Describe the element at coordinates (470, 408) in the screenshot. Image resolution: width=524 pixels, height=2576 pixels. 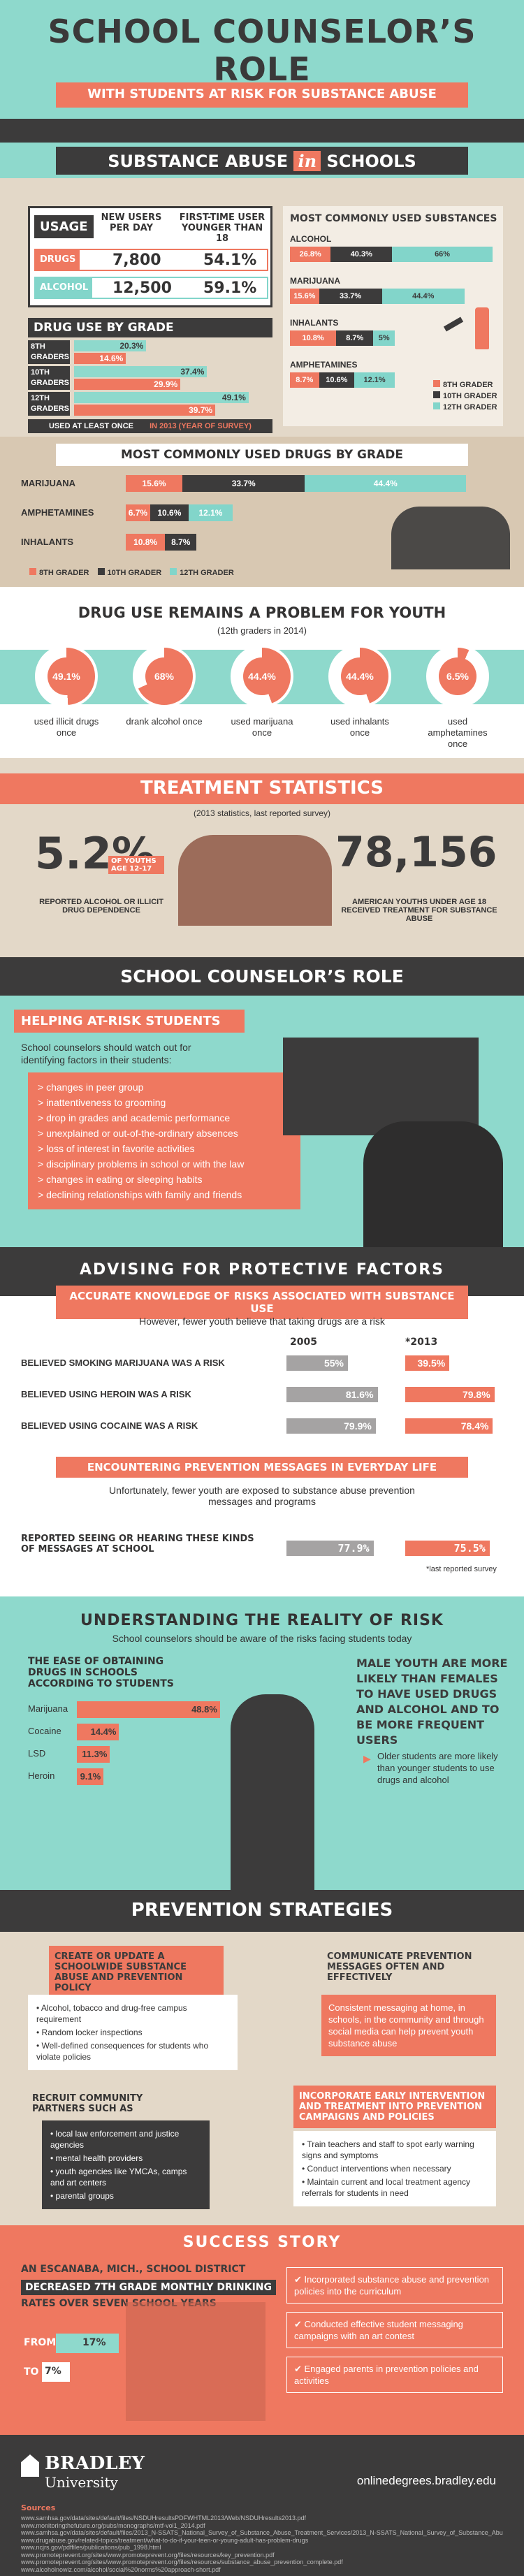
I see `legend-label: 12TH GRADER` at that location.